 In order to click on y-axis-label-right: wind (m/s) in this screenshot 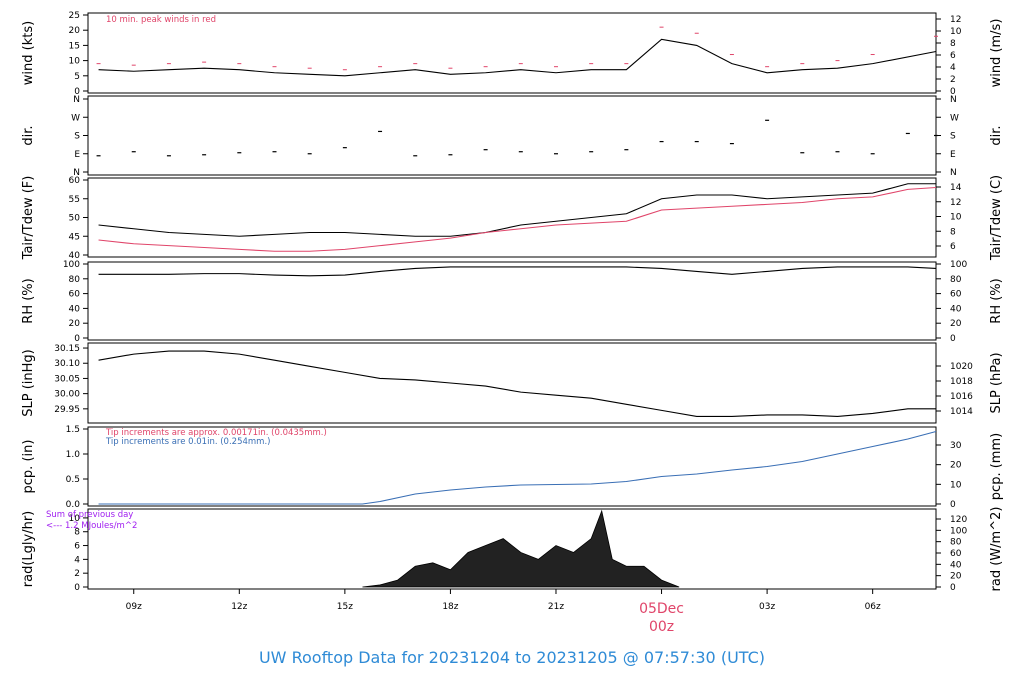, I will do `click(996, 53)`.